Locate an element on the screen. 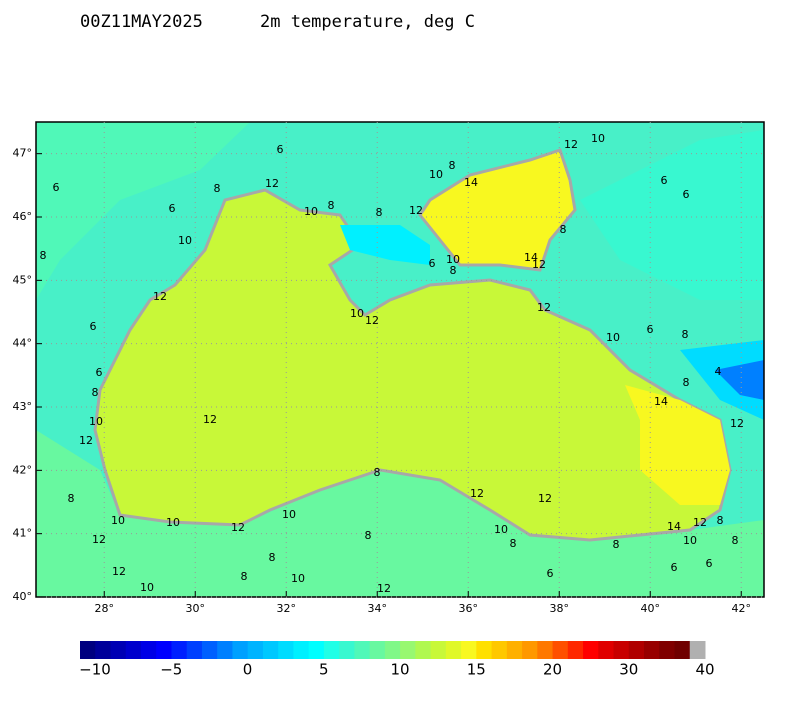  land-colder is located at coordinates (739, 380).